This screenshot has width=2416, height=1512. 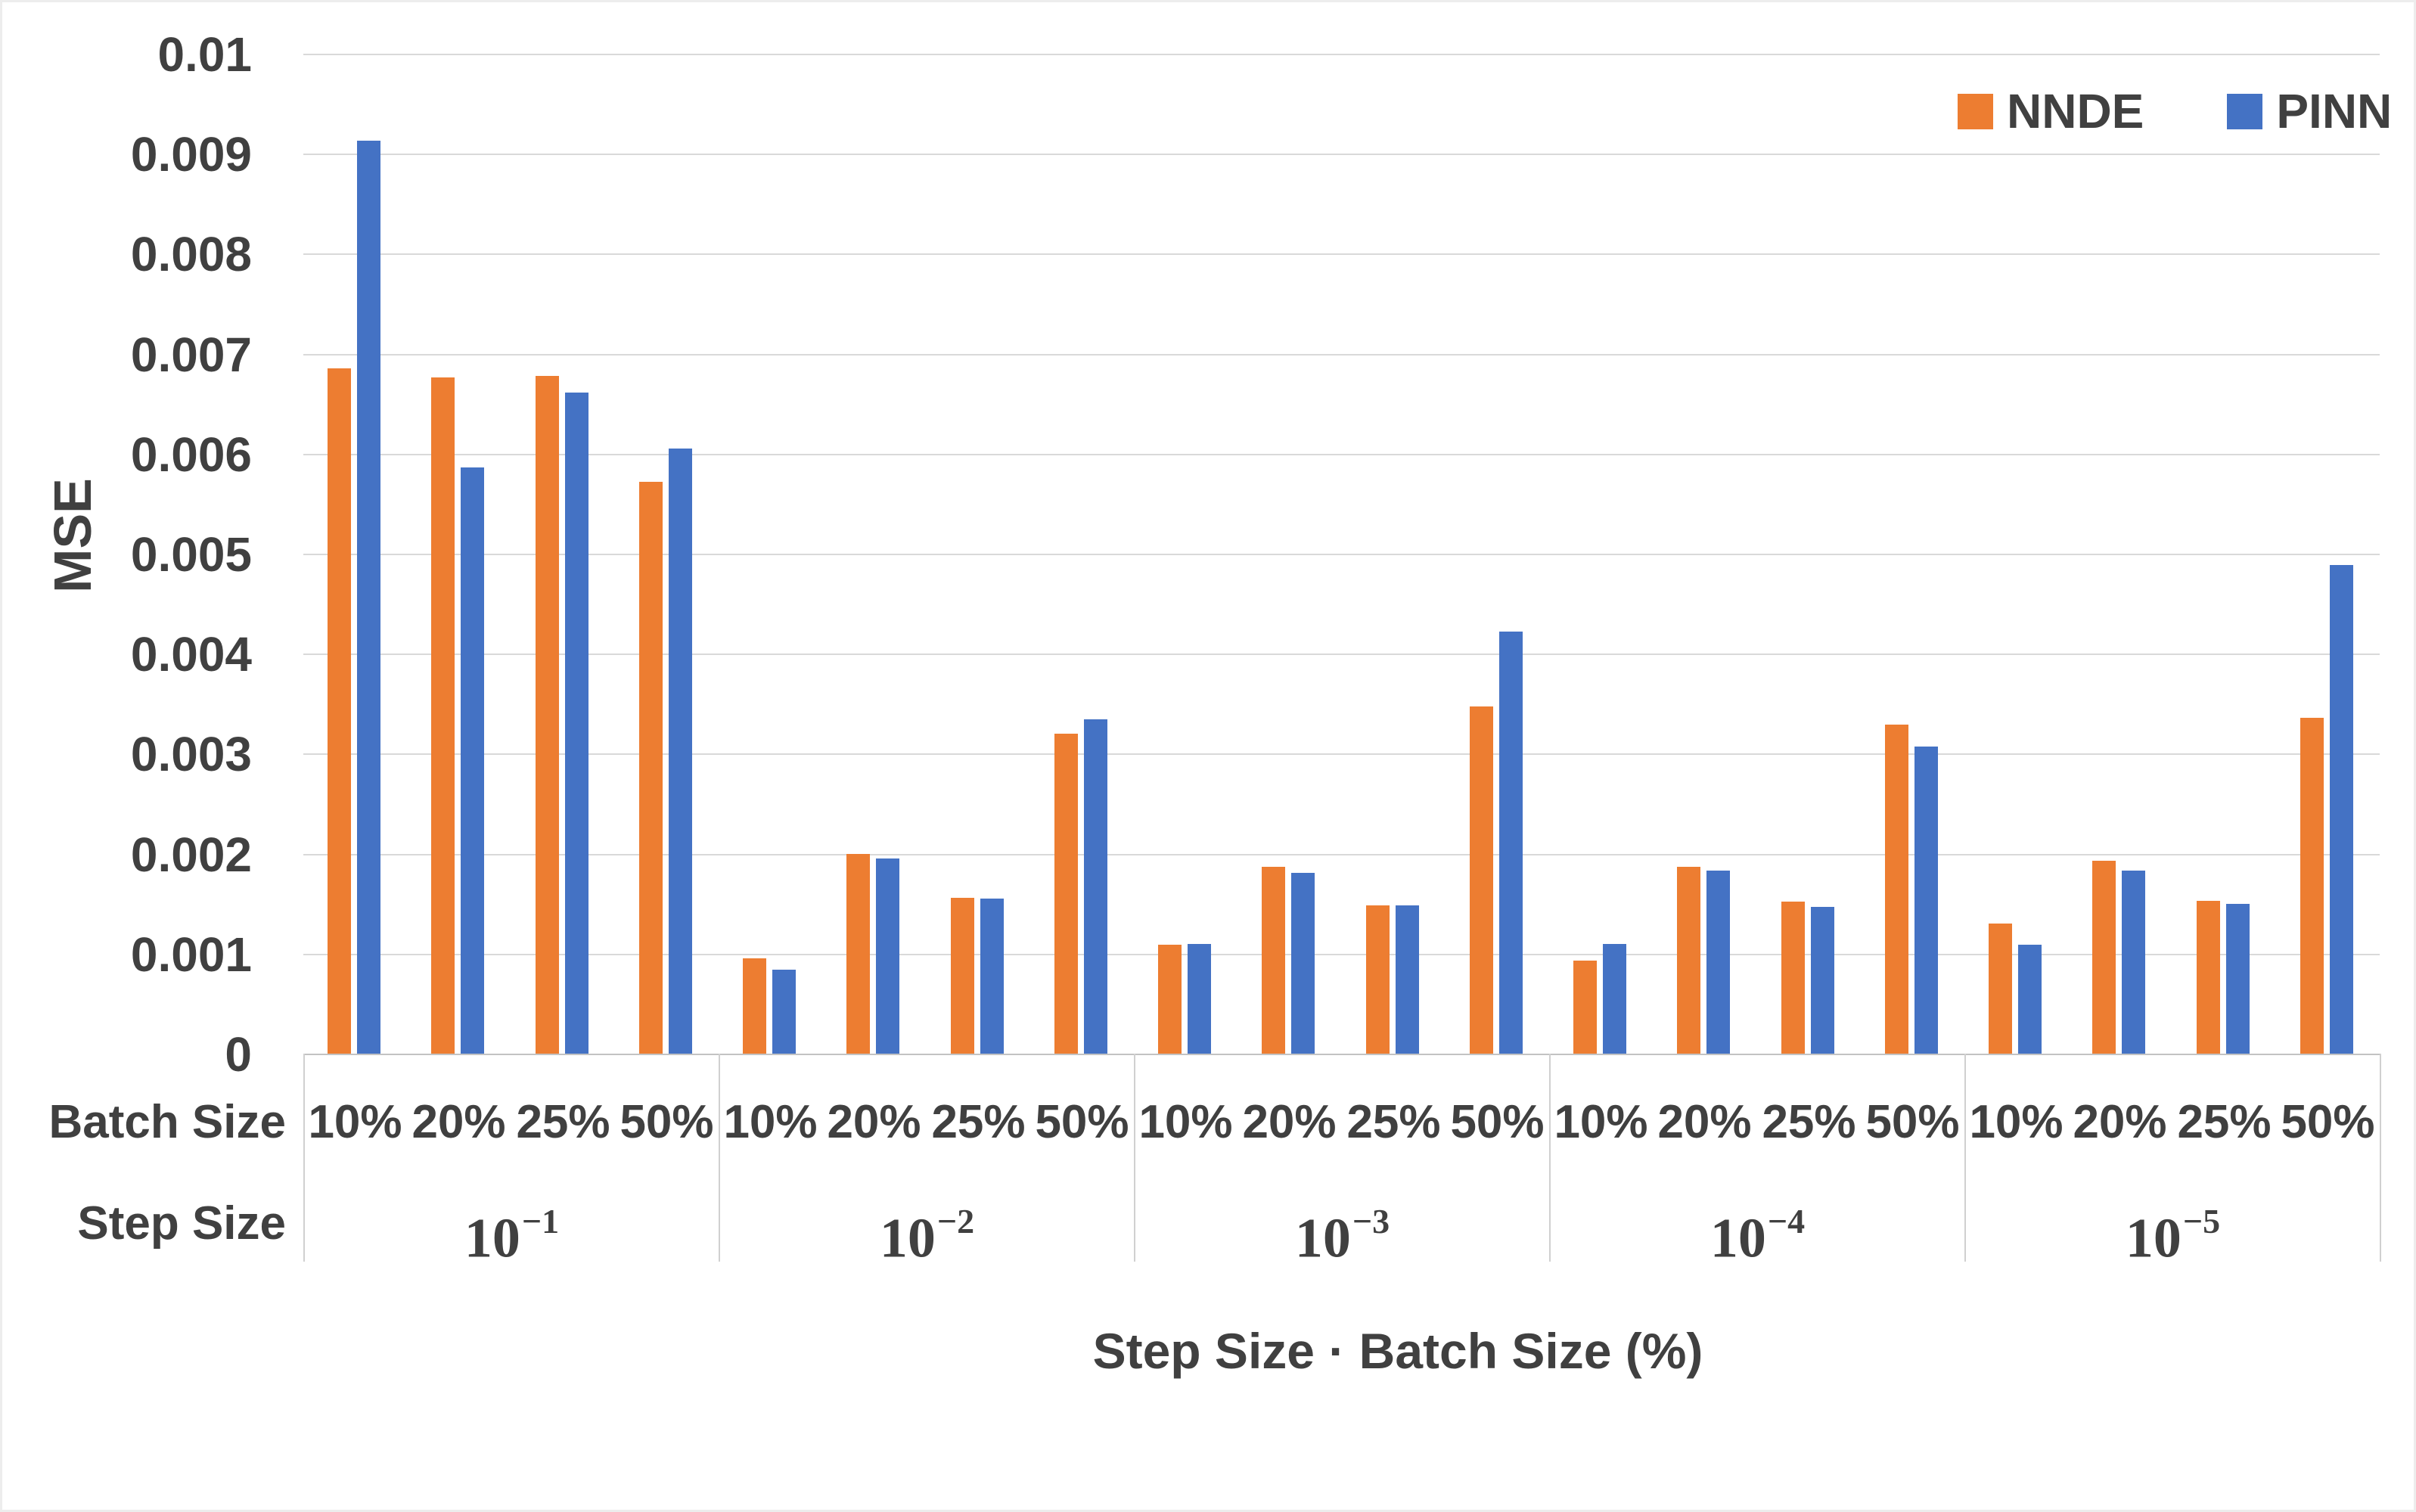 I want to click on y-axis-tick-label: 0.001, so click(x=191, y=954).